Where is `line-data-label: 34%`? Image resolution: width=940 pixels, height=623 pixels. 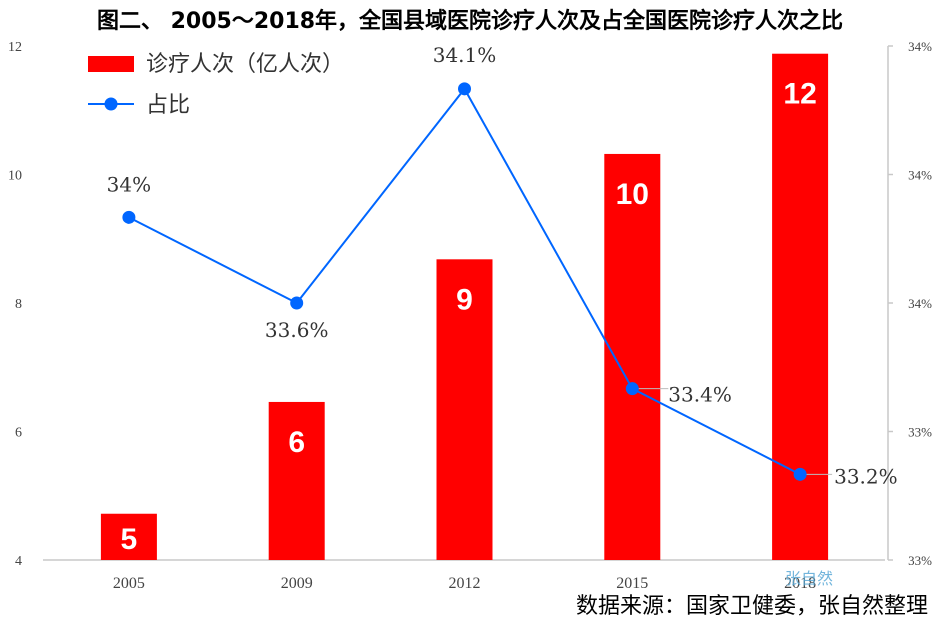 line-data-label: 34% is located at coordinates (129, 184).